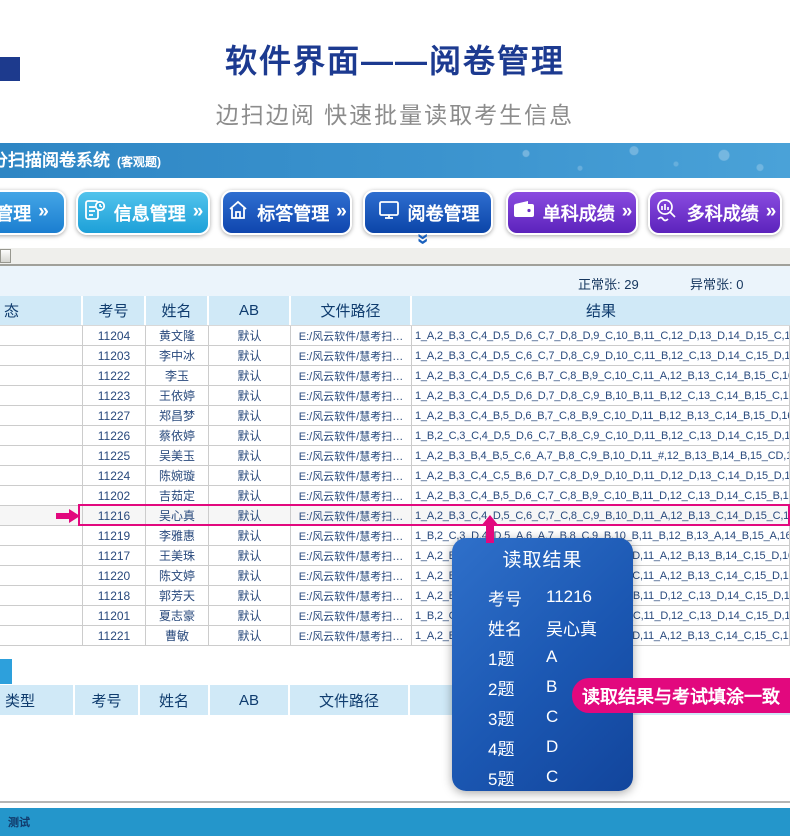 Image resolution: width=790 pixels, height=836 pixels. I want to click on popup-row: 姓名 吴心真, so click(560, 627).